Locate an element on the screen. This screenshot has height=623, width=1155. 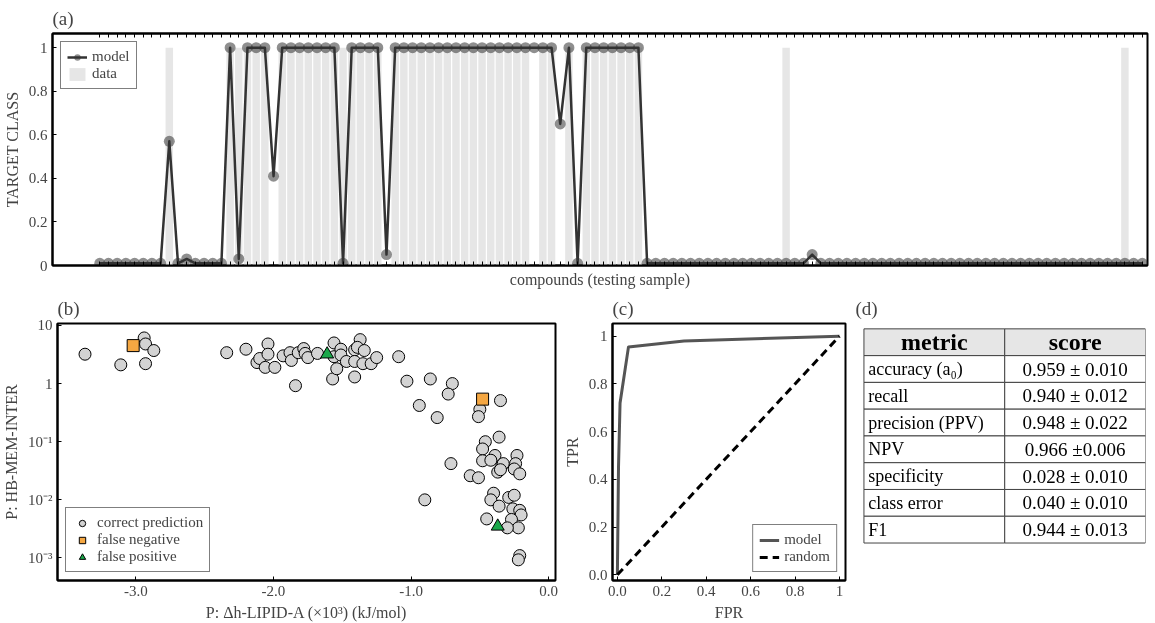
text: class error is located at coordinates (905, 502).